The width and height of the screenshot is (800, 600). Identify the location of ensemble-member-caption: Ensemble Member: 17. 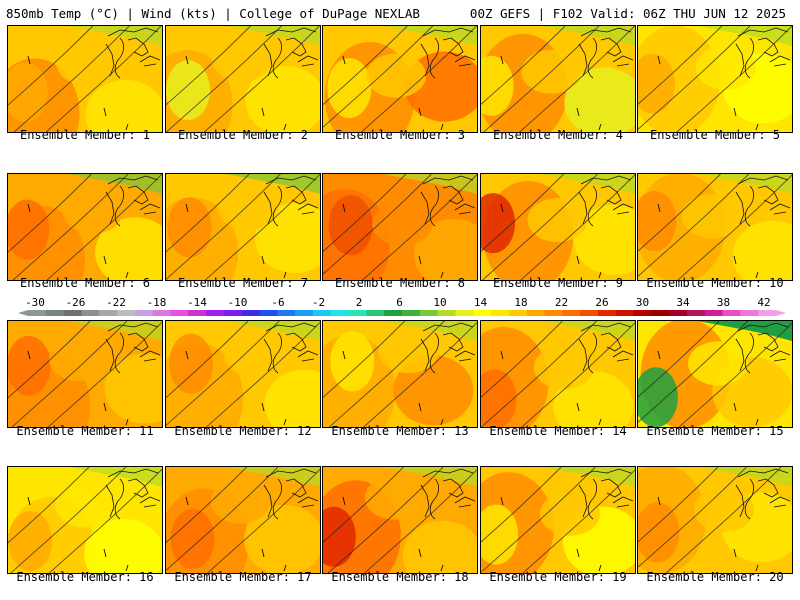
(243, 577).